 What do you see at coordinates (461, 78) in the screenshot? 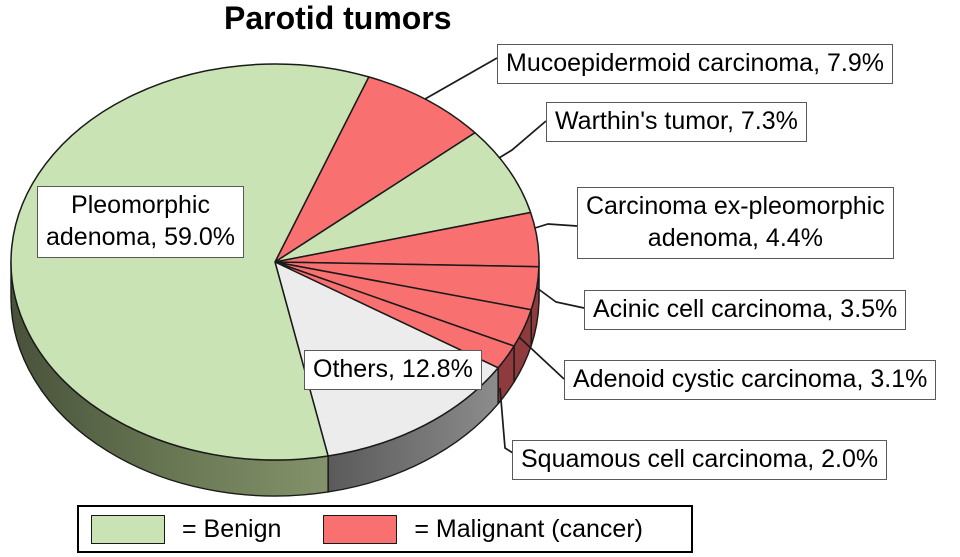
I see `leader-line-mucoepidermoid` at bounding box center [461, 78].